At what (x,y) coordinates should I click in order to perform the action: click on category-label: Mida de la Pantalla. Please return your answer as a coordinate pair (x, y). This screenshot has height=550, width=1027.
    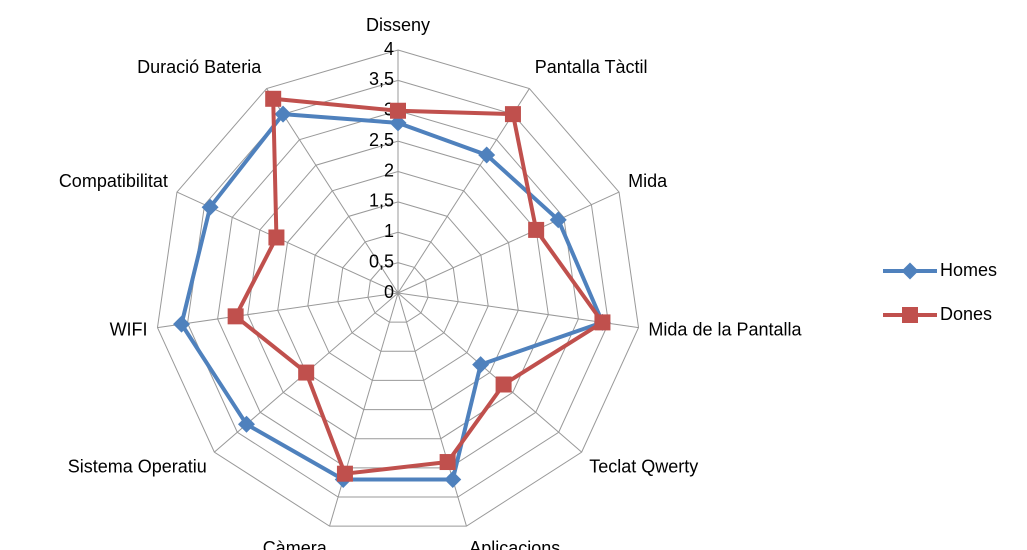
    Looking at the image, I should click on (725, 330).